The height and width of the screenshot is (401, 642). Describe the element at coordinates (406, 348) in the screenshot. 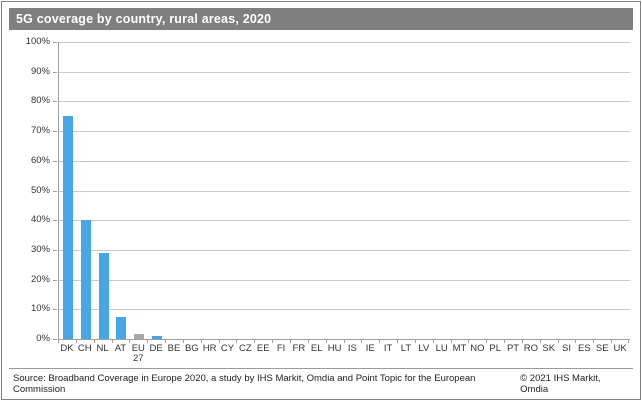

I see `x-tick-label-LT: LT` at that location.